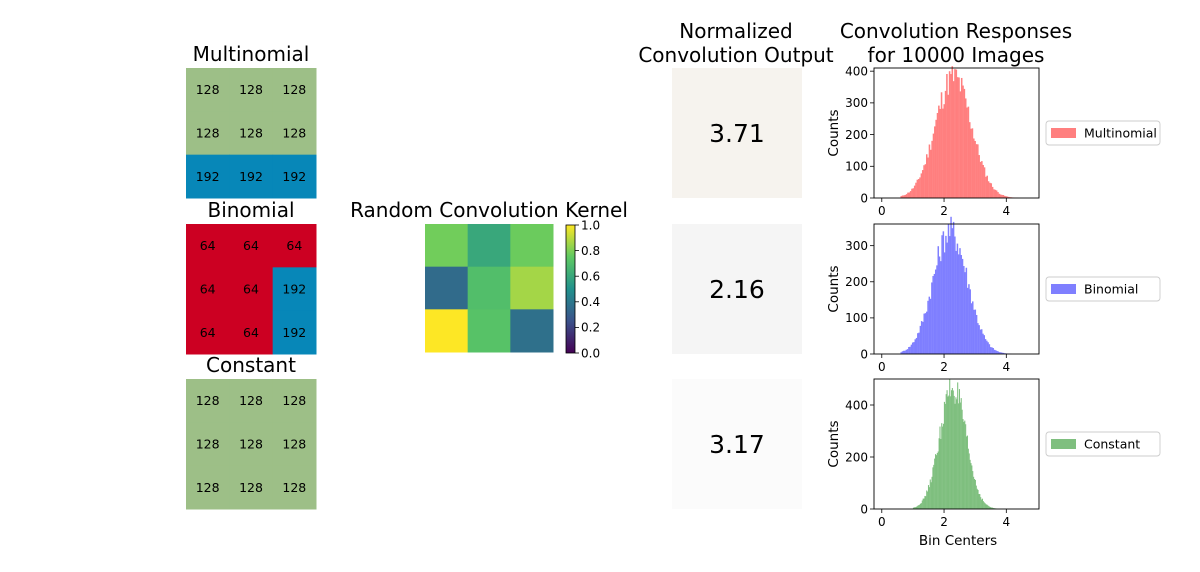 The width and height of the screenshot is (1200, 572). I want to click on kernel-heatmap, so click(489, 288).